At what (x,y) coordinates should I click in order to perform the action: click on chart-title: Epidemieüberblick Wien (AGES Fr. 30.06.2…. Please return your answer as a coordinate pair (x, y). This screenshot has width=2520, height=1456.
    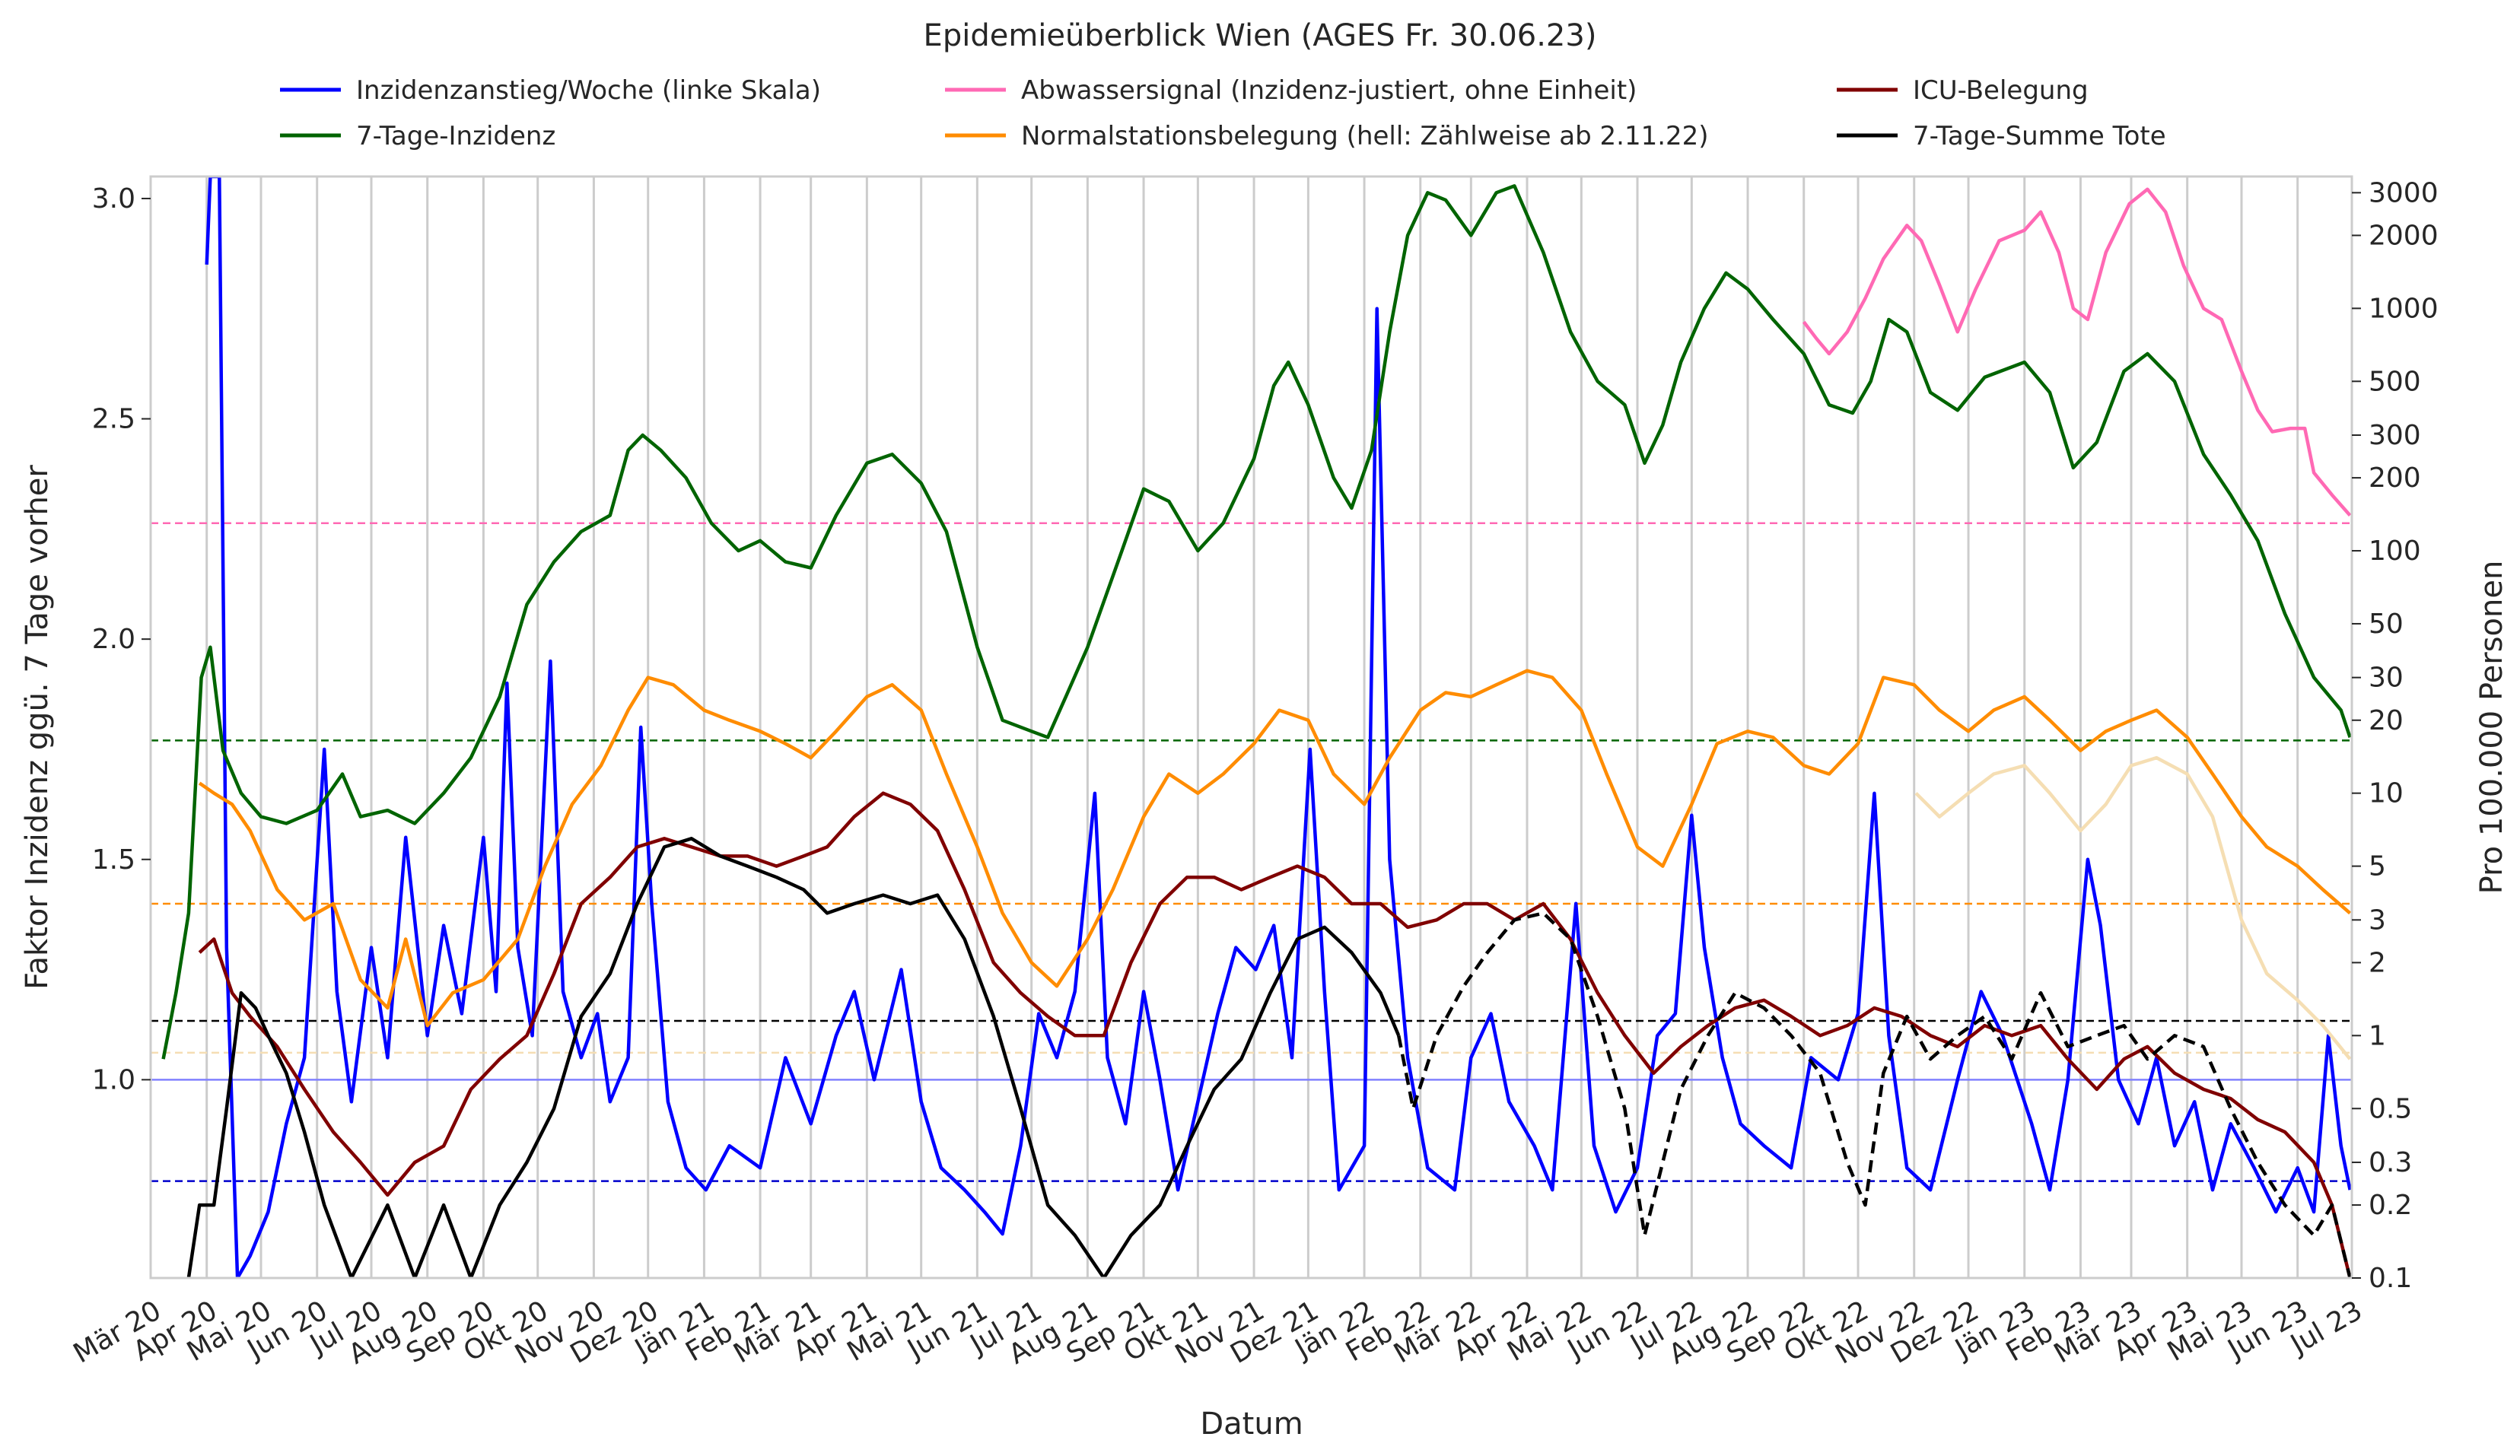
    Looking at the image, I should click on (1260, 35).